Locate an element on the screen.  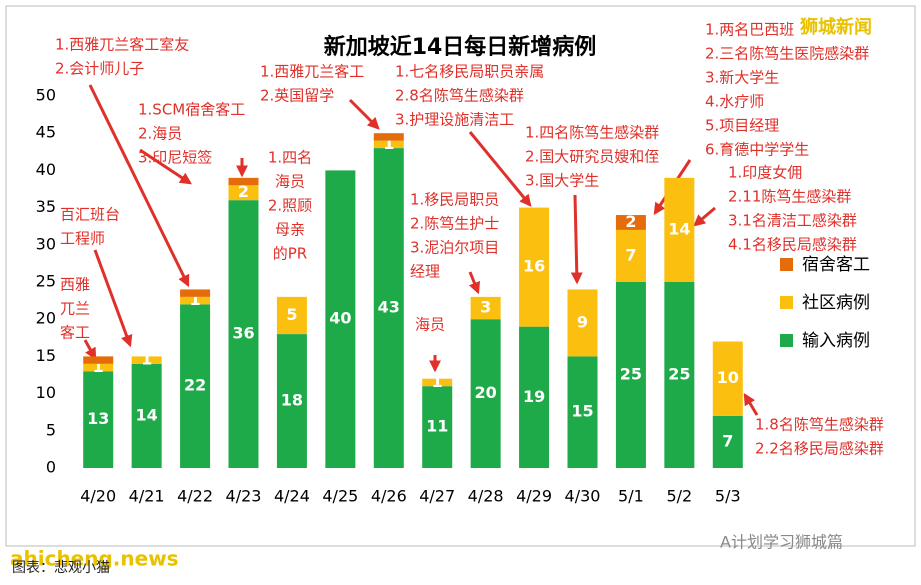
watermark: ahicheng.news is located at coordinates (94, 559).